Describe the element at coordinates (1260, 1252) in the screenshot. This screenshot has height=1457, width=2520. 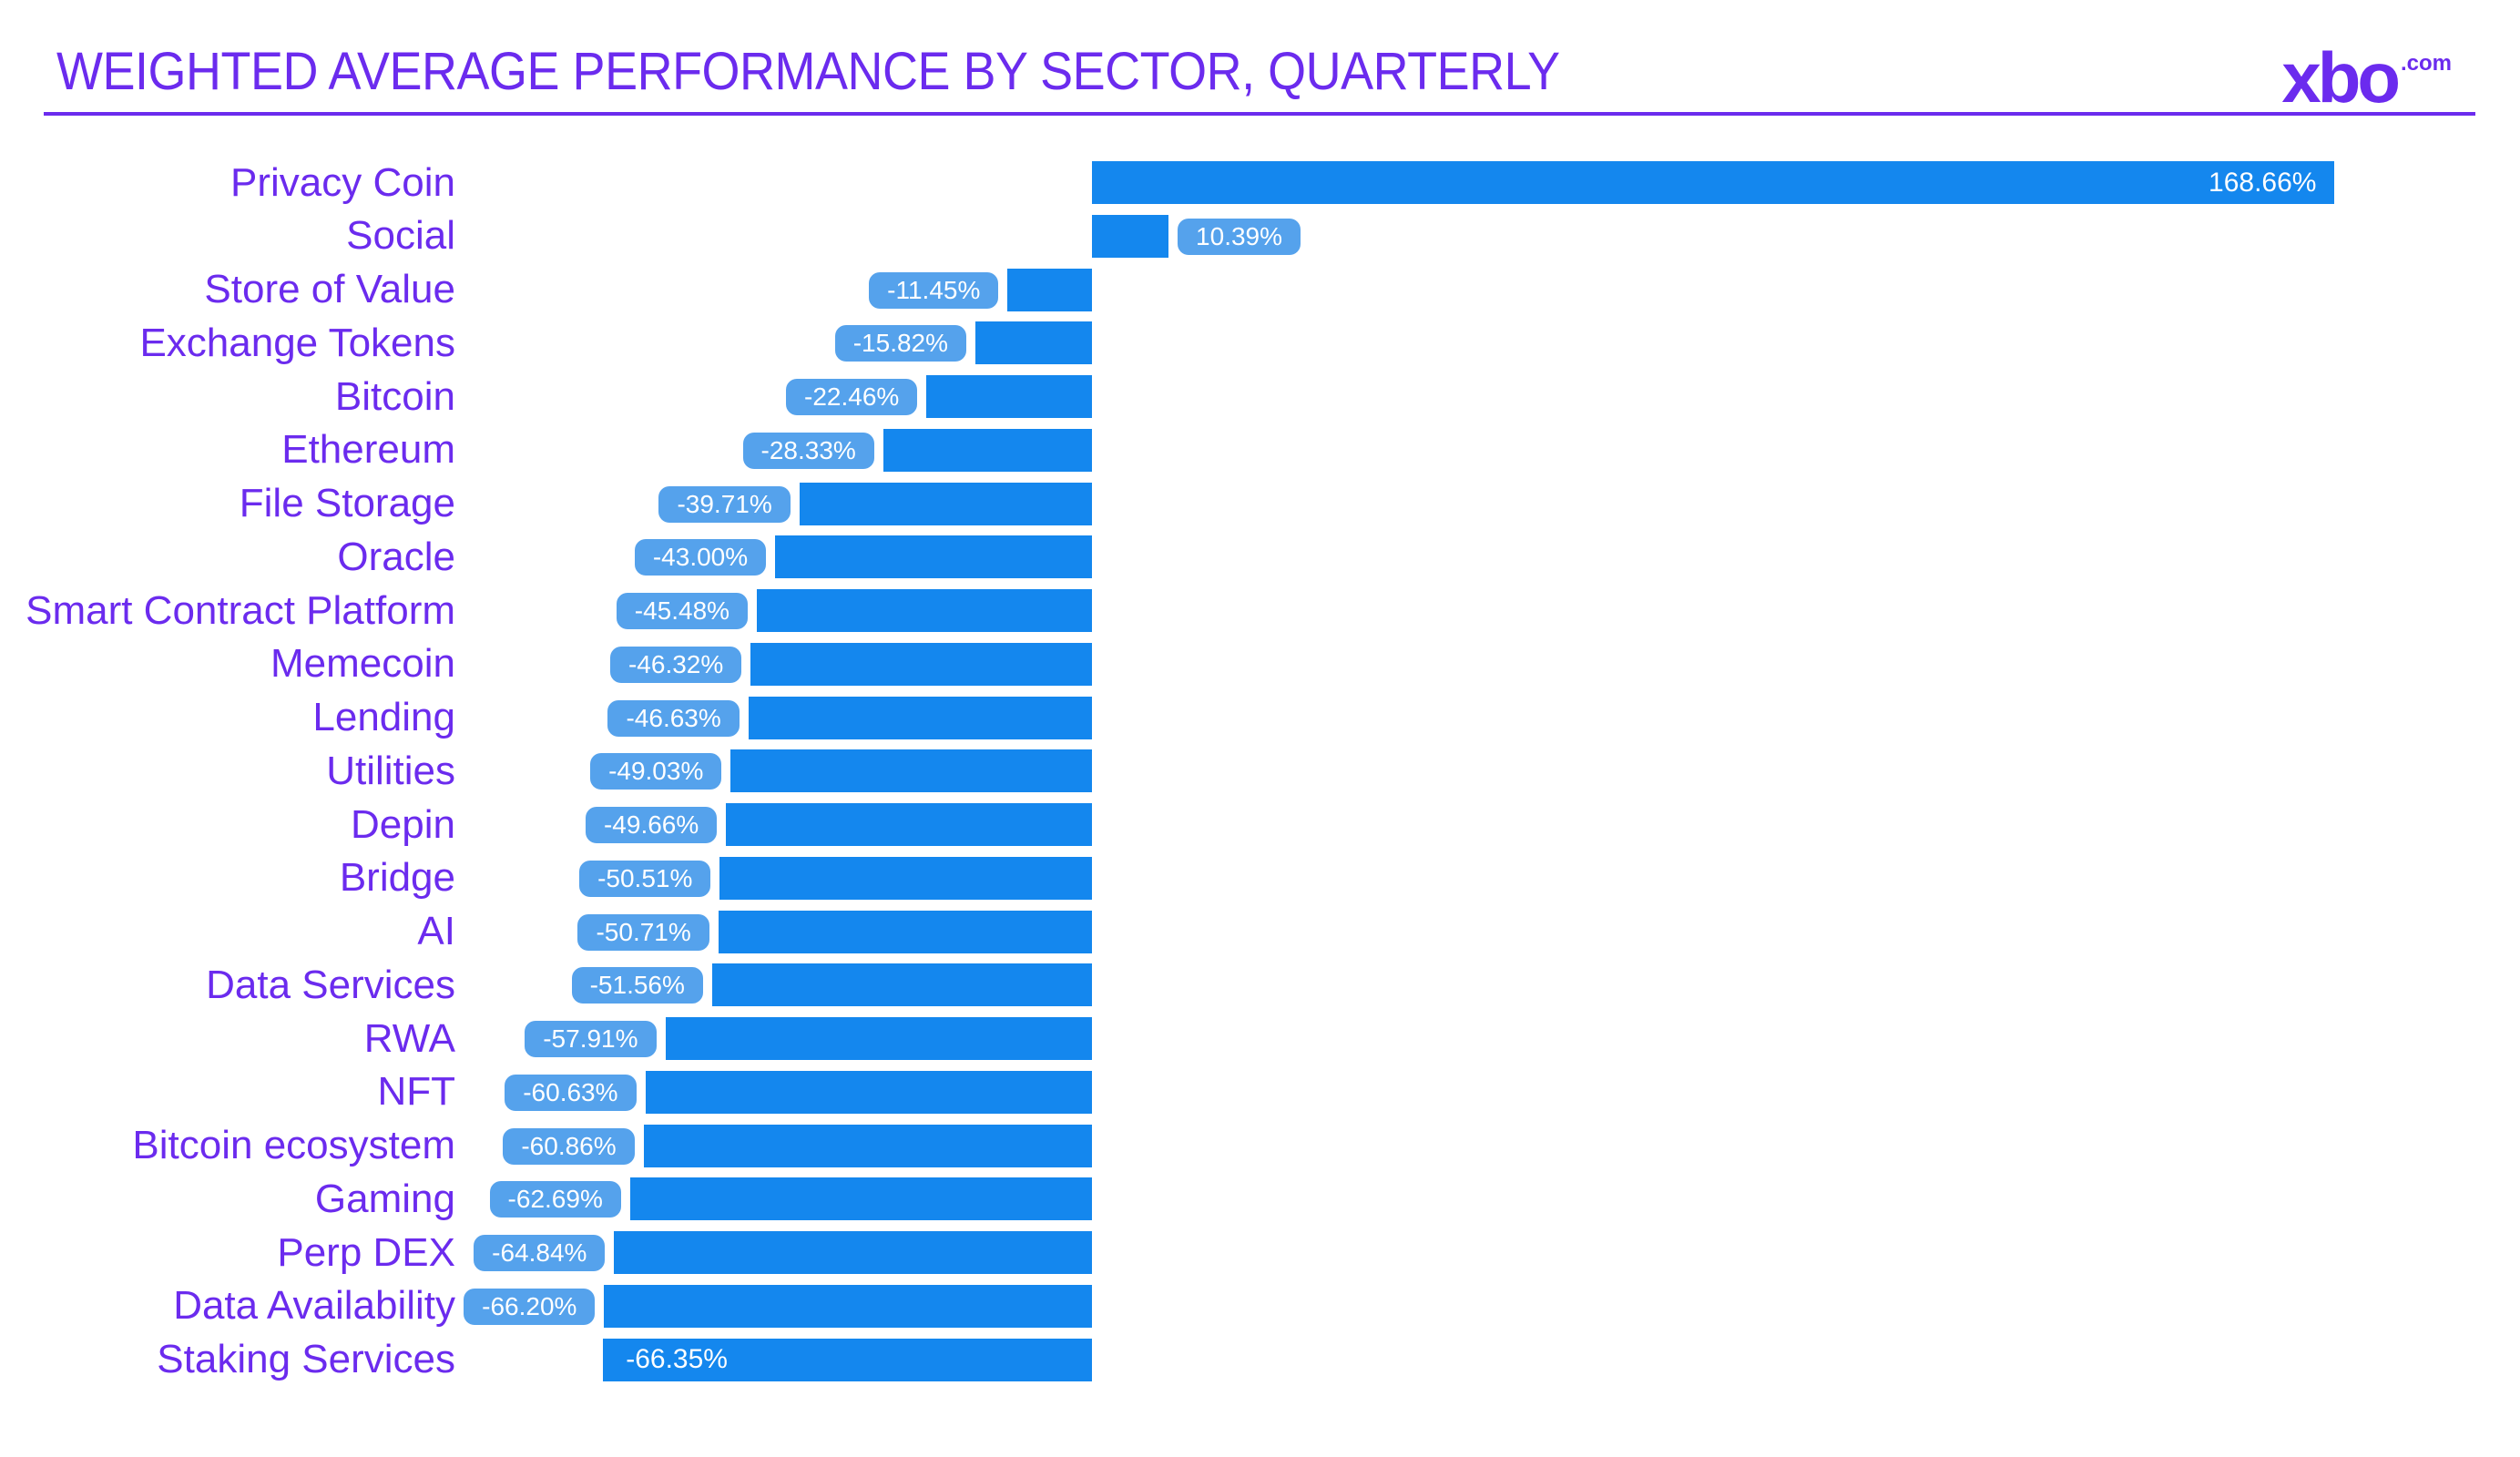
I see `chart-row: Perp DEX -64.84%` at that location.